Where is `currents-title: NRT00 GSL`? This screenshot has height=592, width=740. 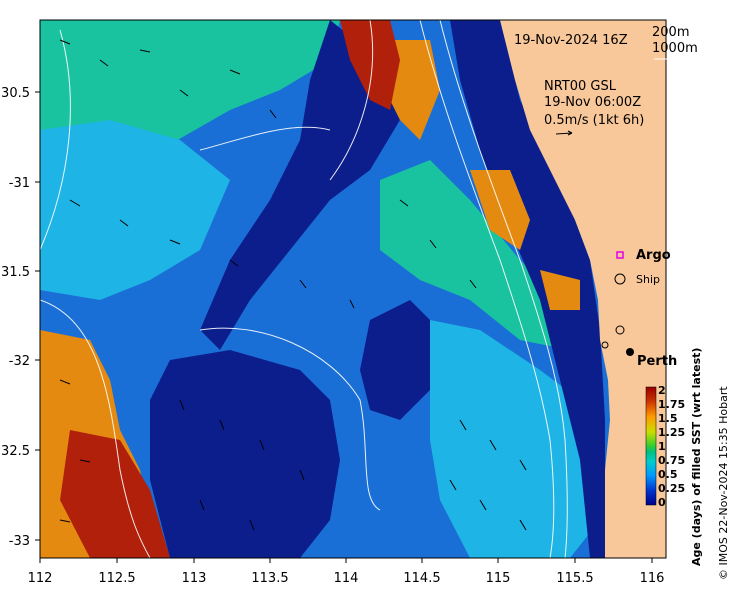
currents-title: NRT00 GSL is located at coordinates (580, 86).